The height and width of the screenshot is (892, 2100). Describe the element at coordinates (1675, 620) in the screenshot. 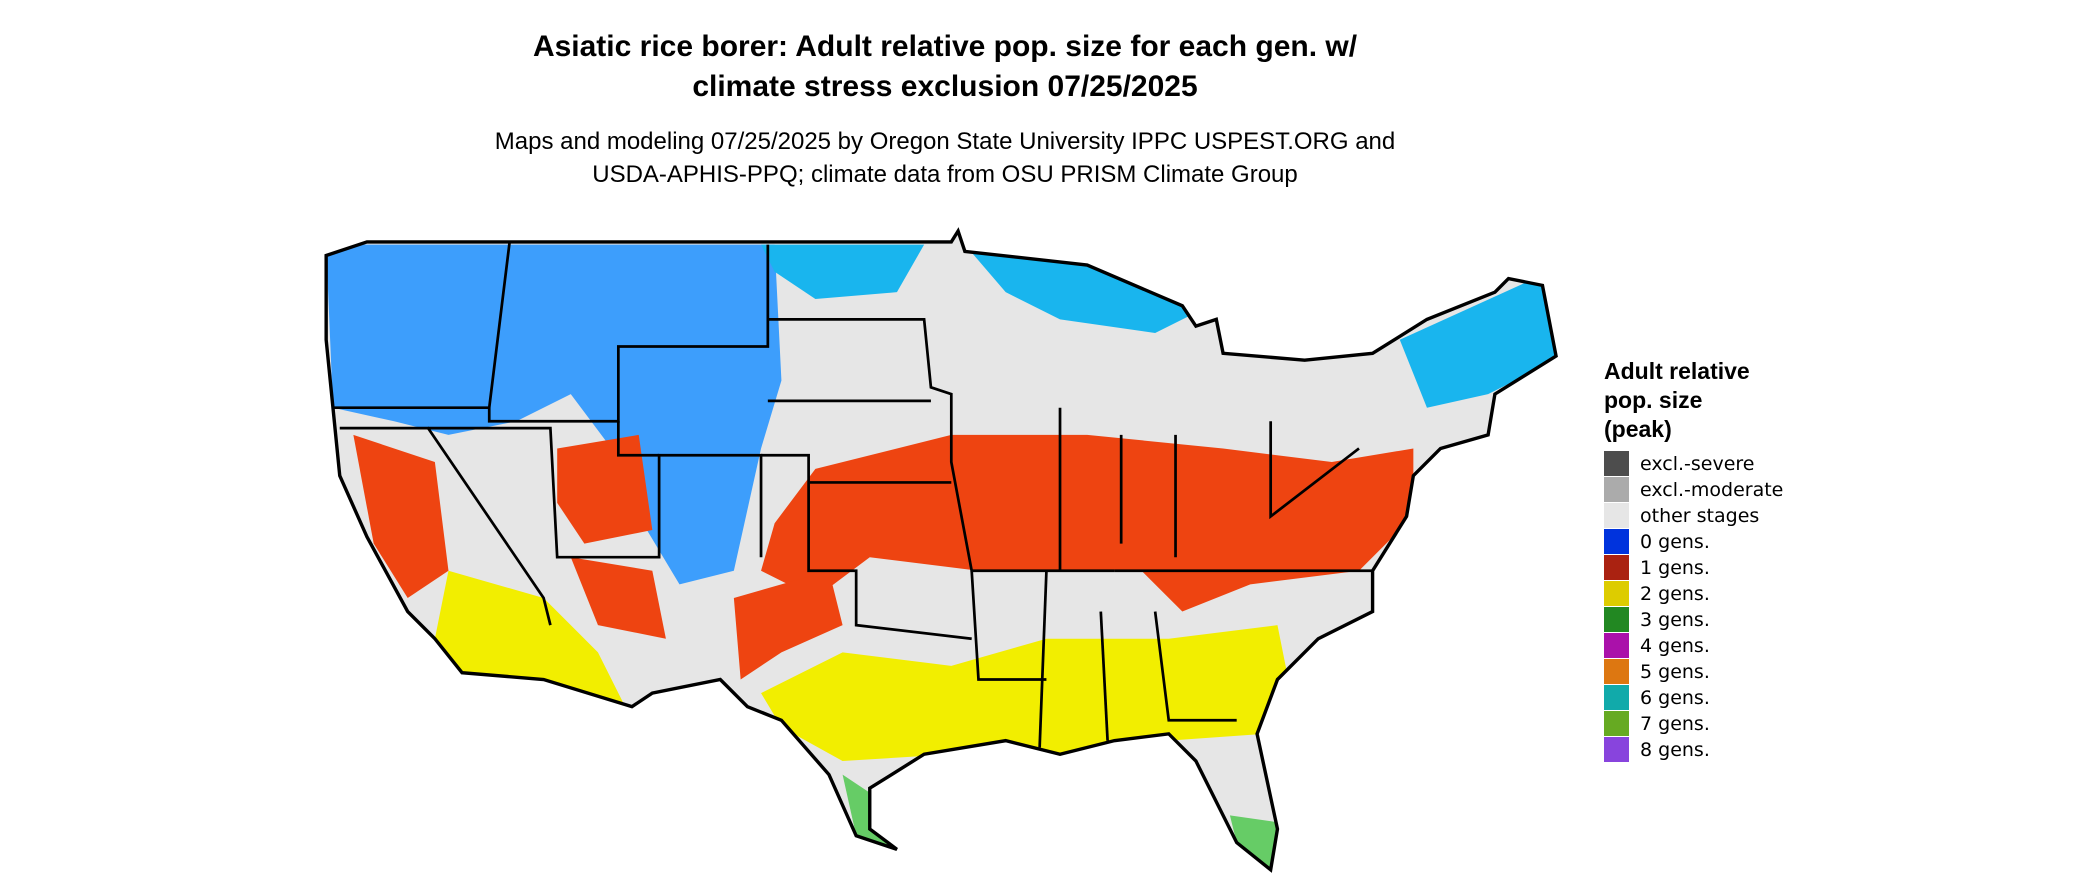

I see `legend-label: 3 gens.` at that location.